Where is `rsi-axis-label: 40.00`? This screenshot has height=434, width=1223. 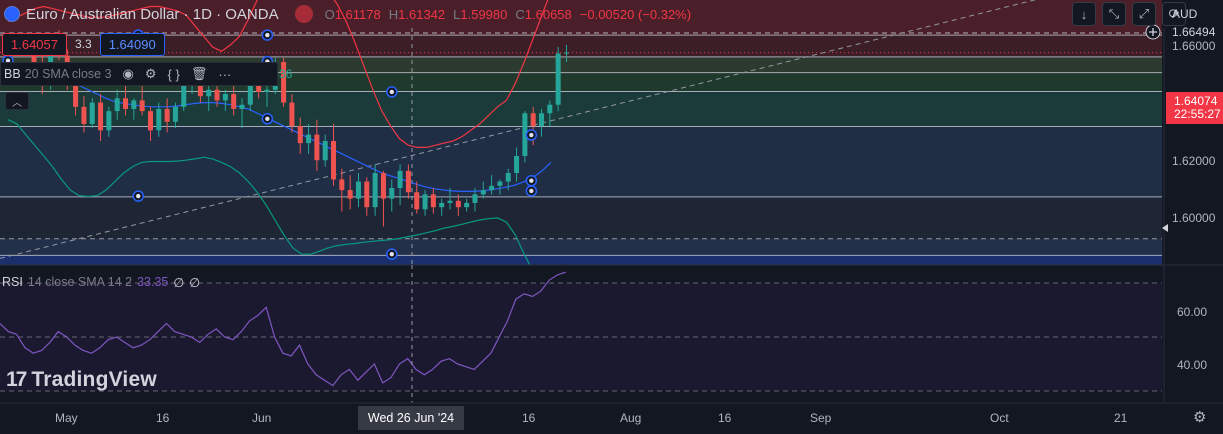 rsi-axis-label: 40.00 is located at coordinates (1192, 365).